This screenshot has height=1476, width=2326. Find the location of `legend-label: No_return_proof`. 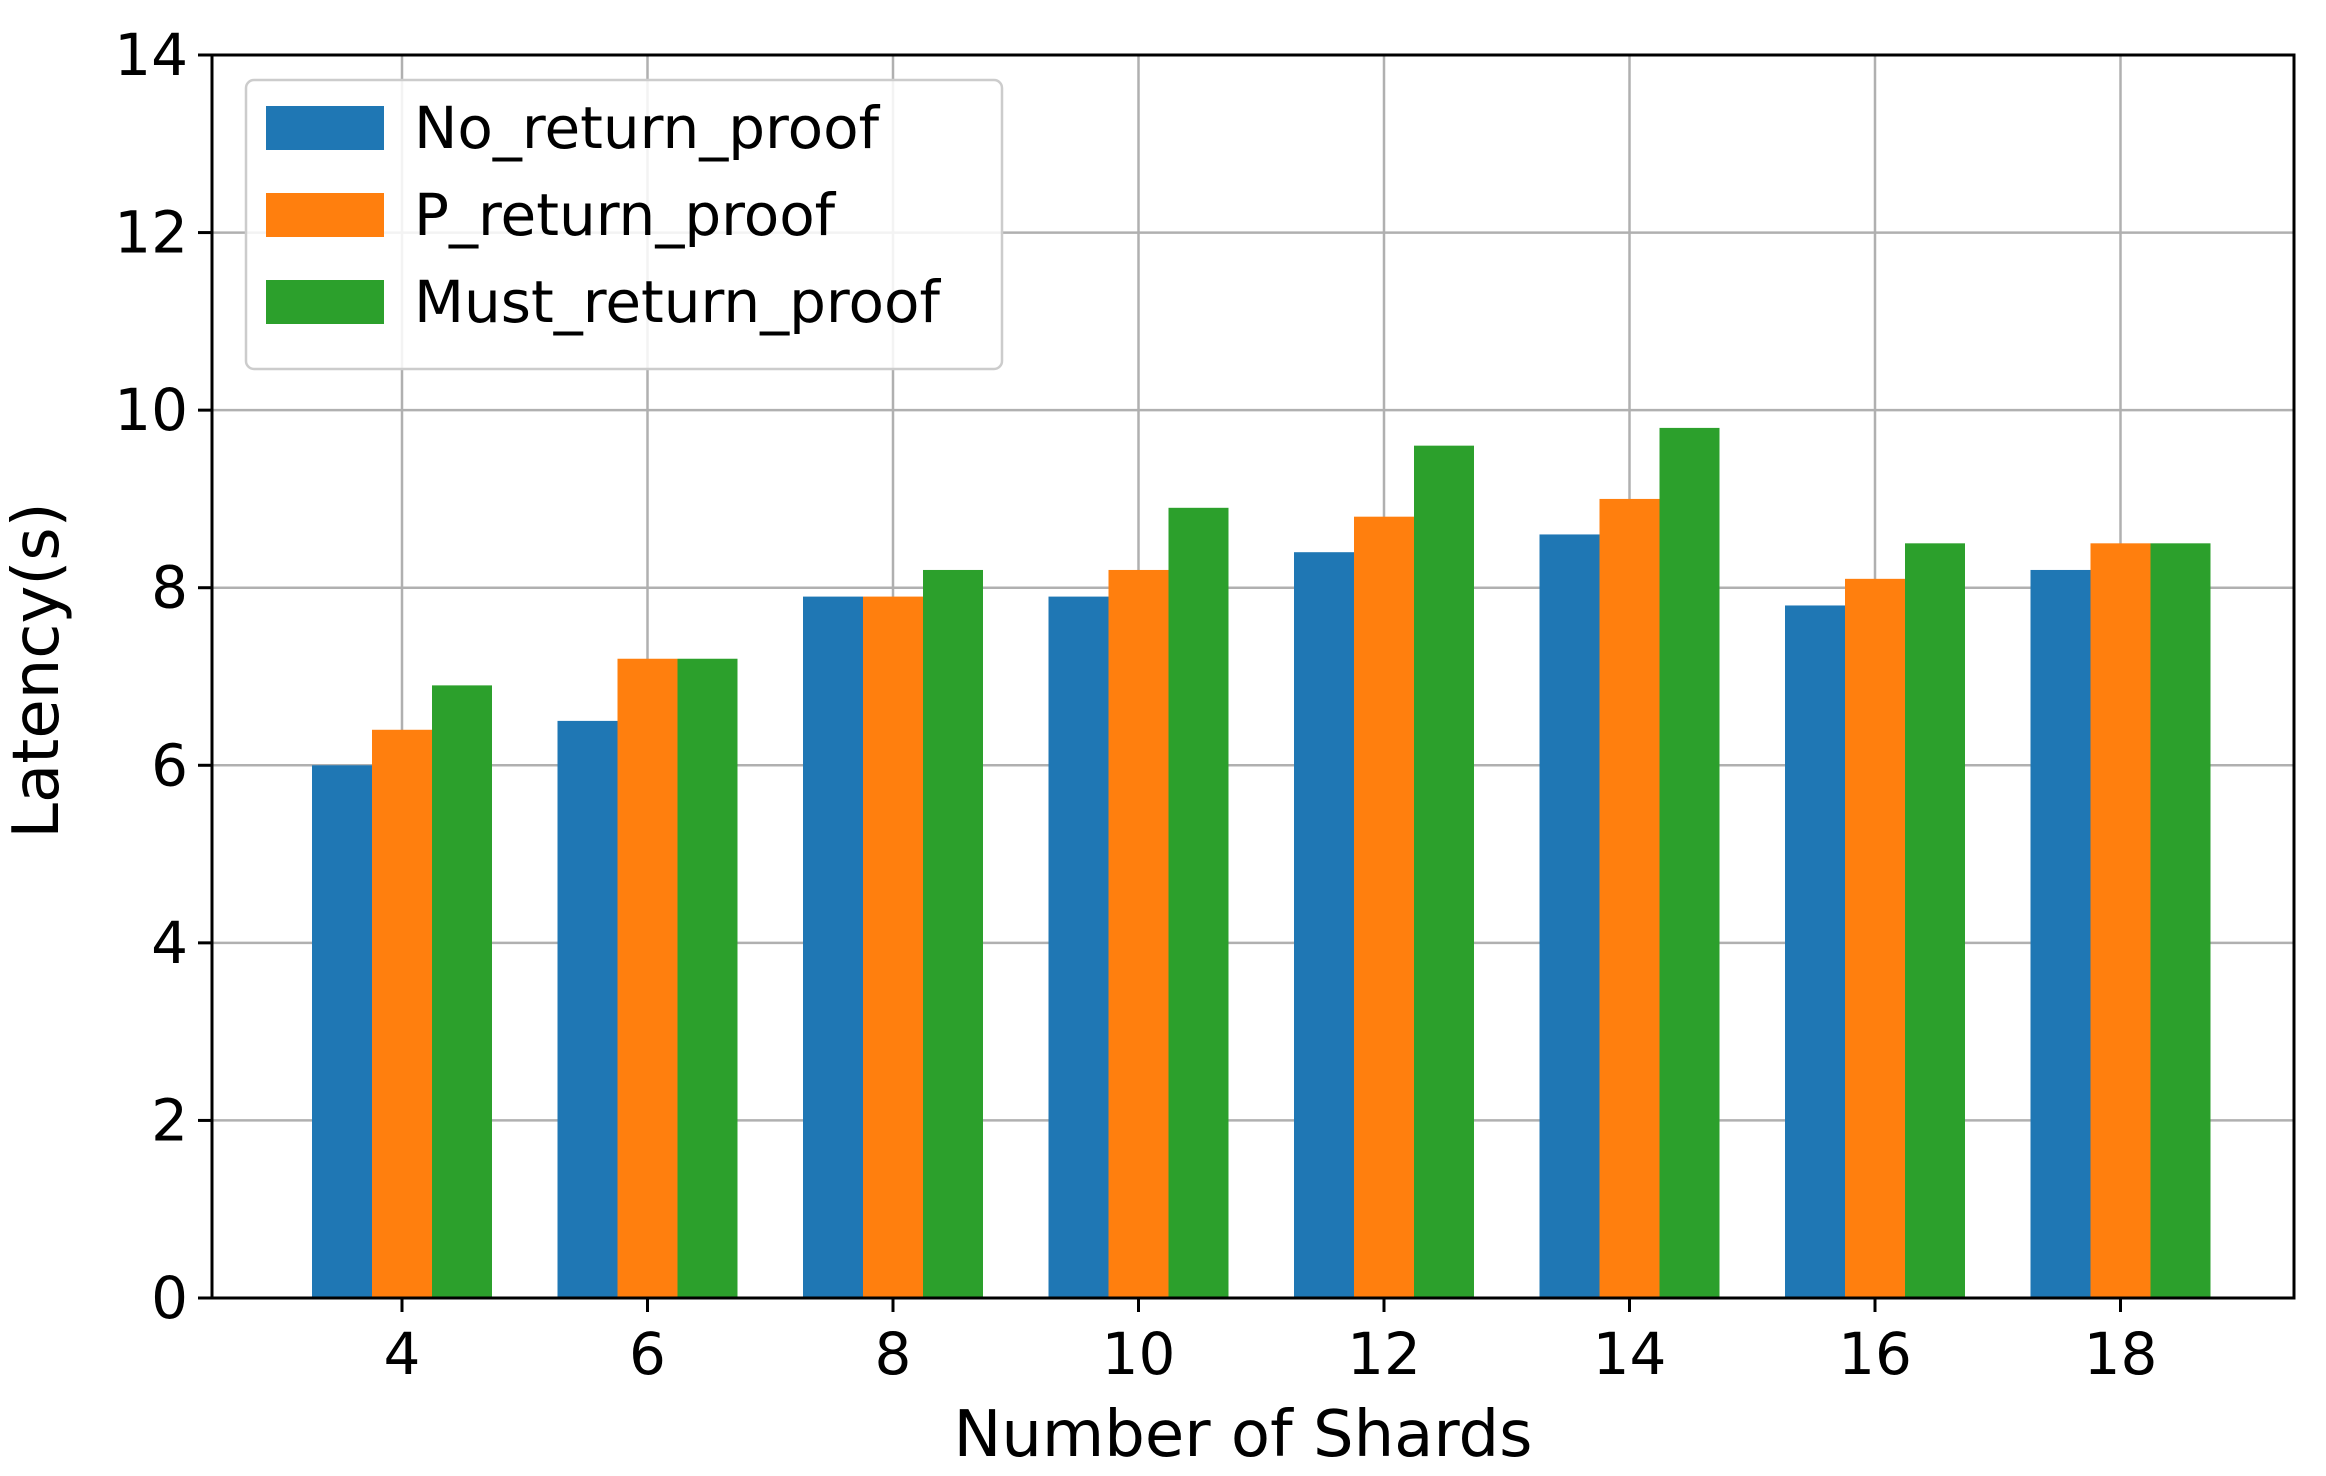

legend-label: No_return_proof is located at coordinates (647, 128).